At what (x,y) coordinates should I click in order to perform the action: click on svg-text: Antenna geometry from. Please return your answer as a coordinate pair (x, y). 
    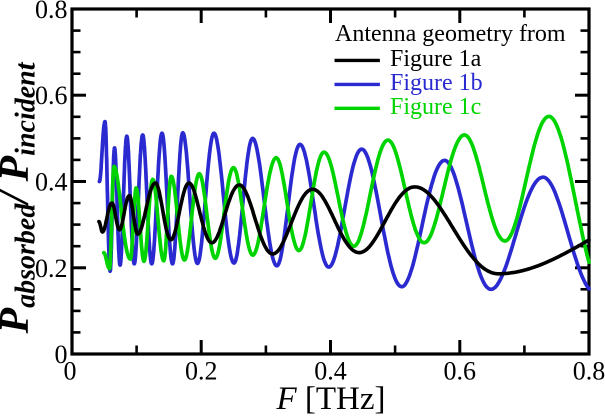
    Looking at the image, I should click on (450, 34).